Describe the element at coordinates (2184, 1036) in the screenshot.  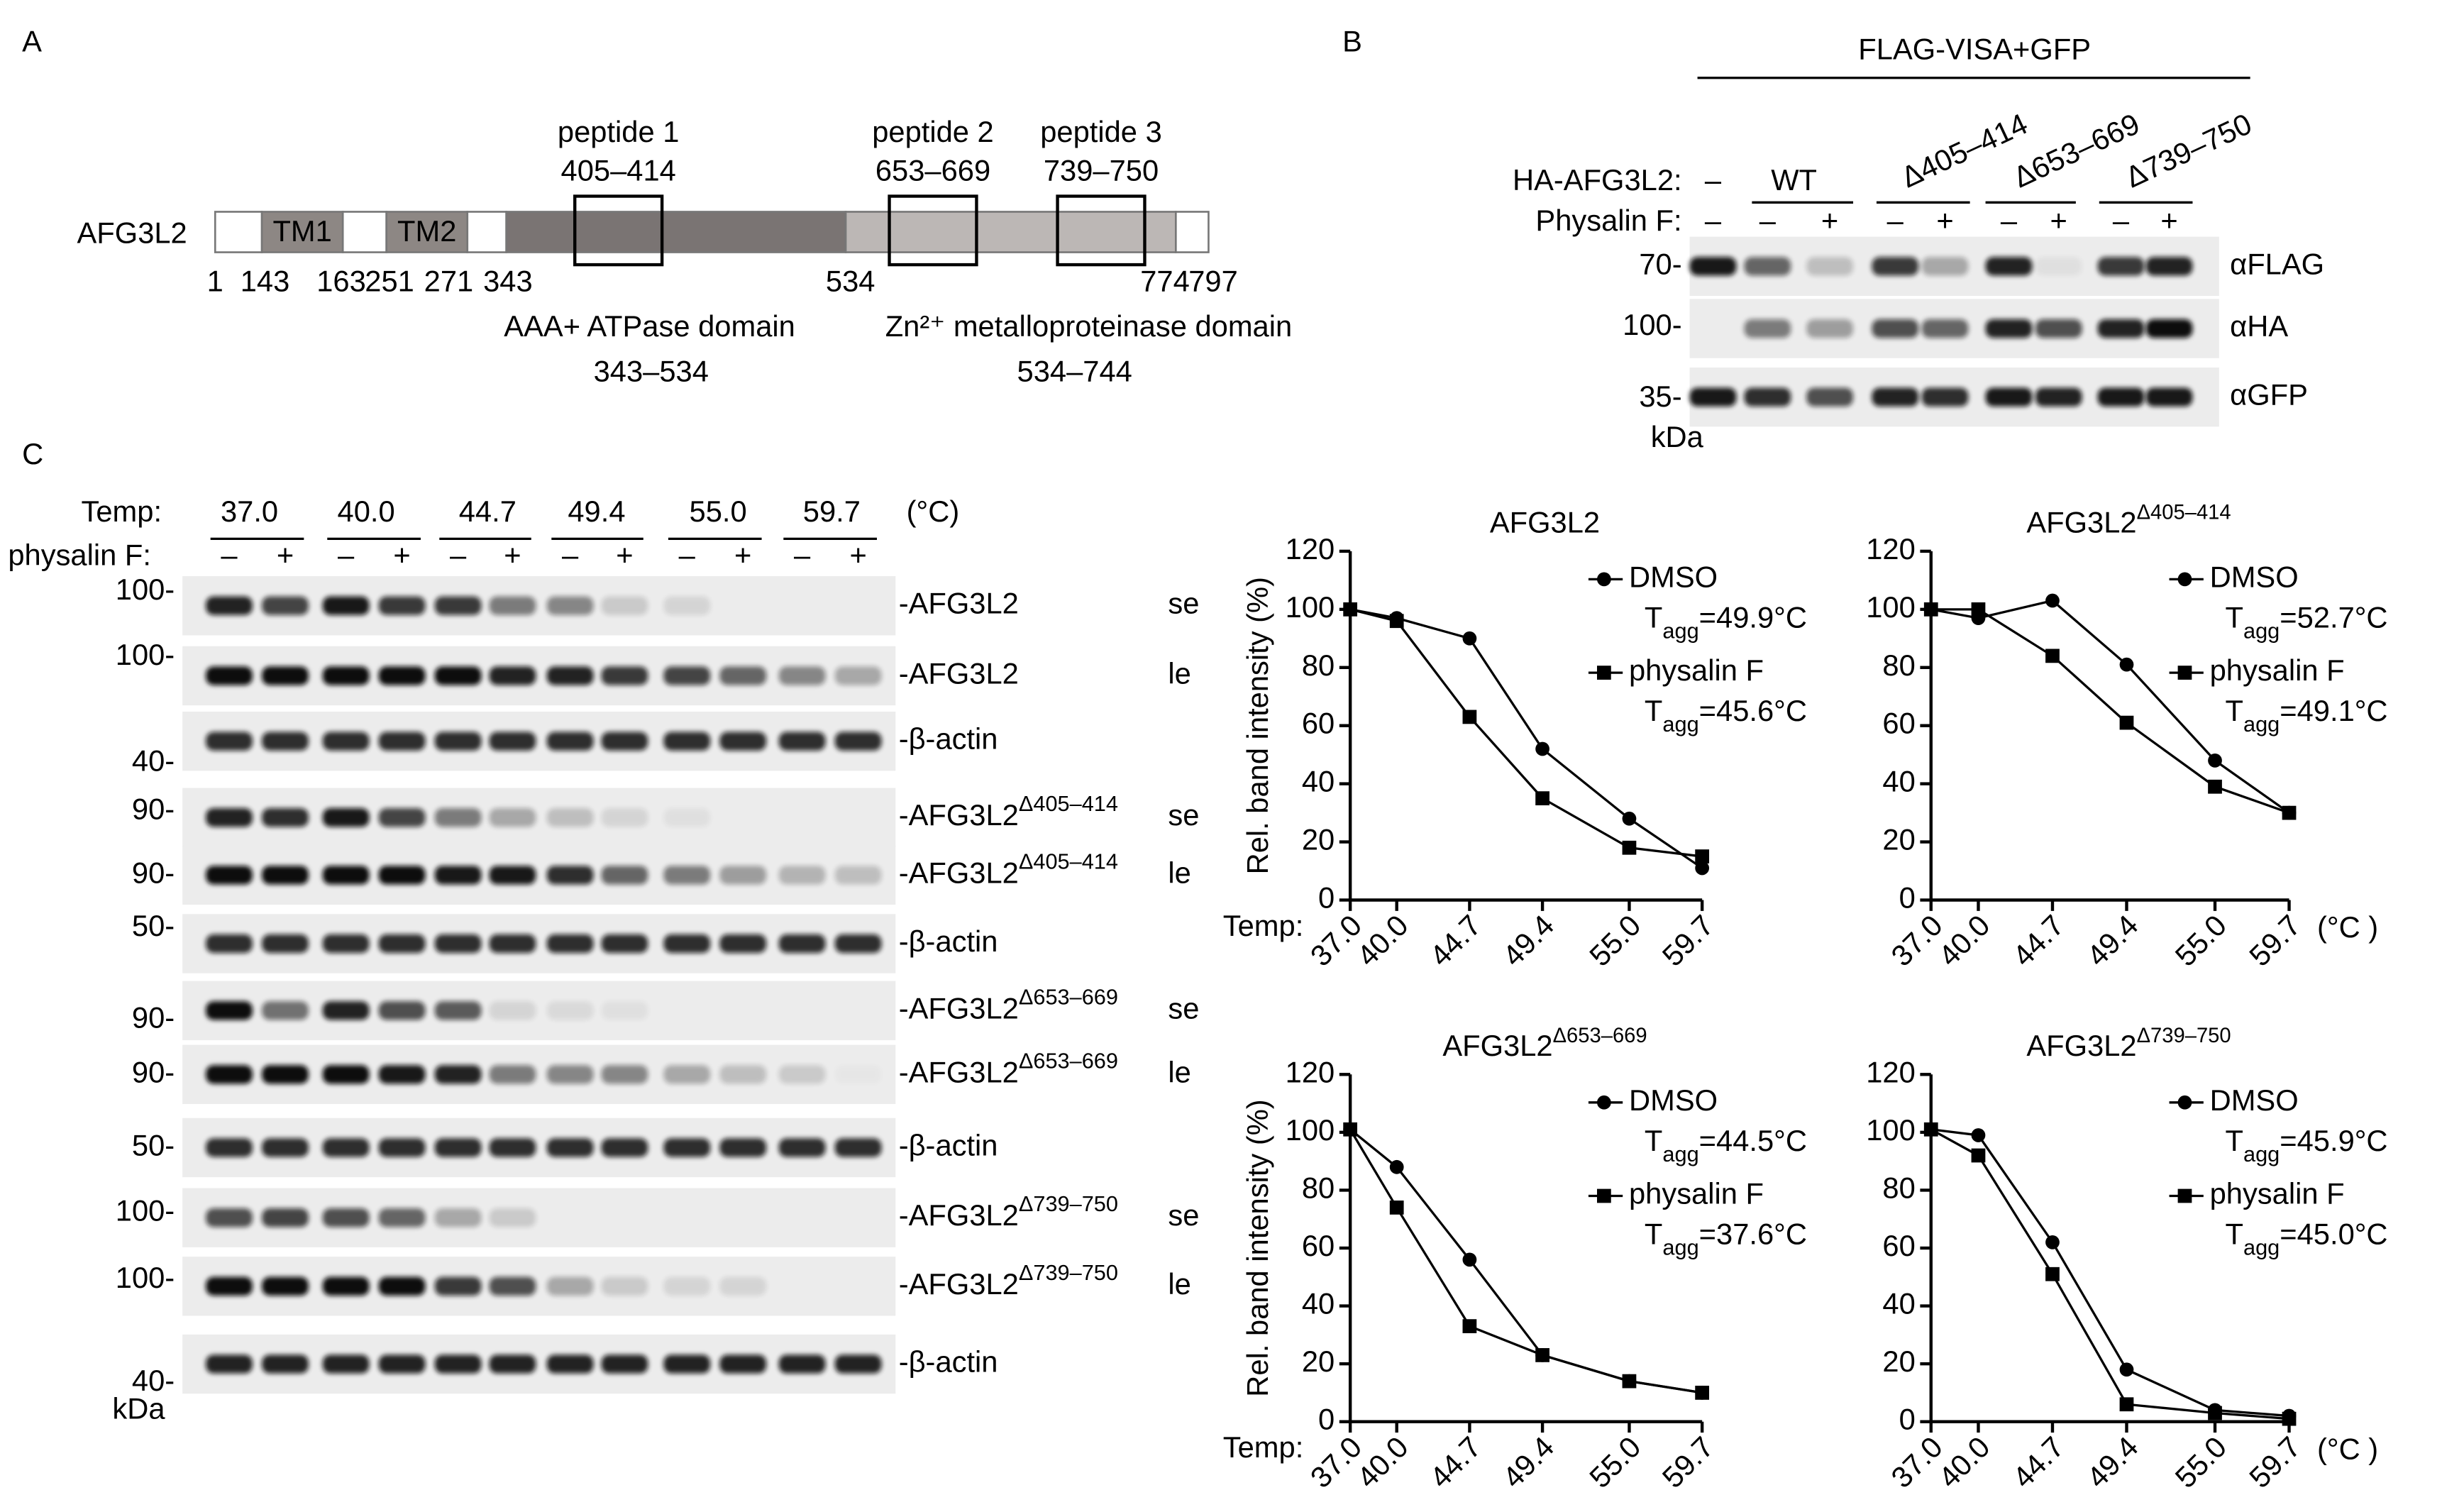
I see `chart-title-part: Δ739–750` at that location.